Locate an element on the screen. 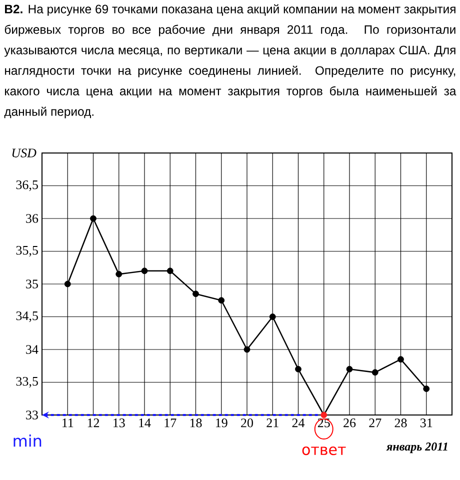 The height and width of the screenshot is (480, 460). y-tick-label: 33,5 is located at coordinates (27, 382).